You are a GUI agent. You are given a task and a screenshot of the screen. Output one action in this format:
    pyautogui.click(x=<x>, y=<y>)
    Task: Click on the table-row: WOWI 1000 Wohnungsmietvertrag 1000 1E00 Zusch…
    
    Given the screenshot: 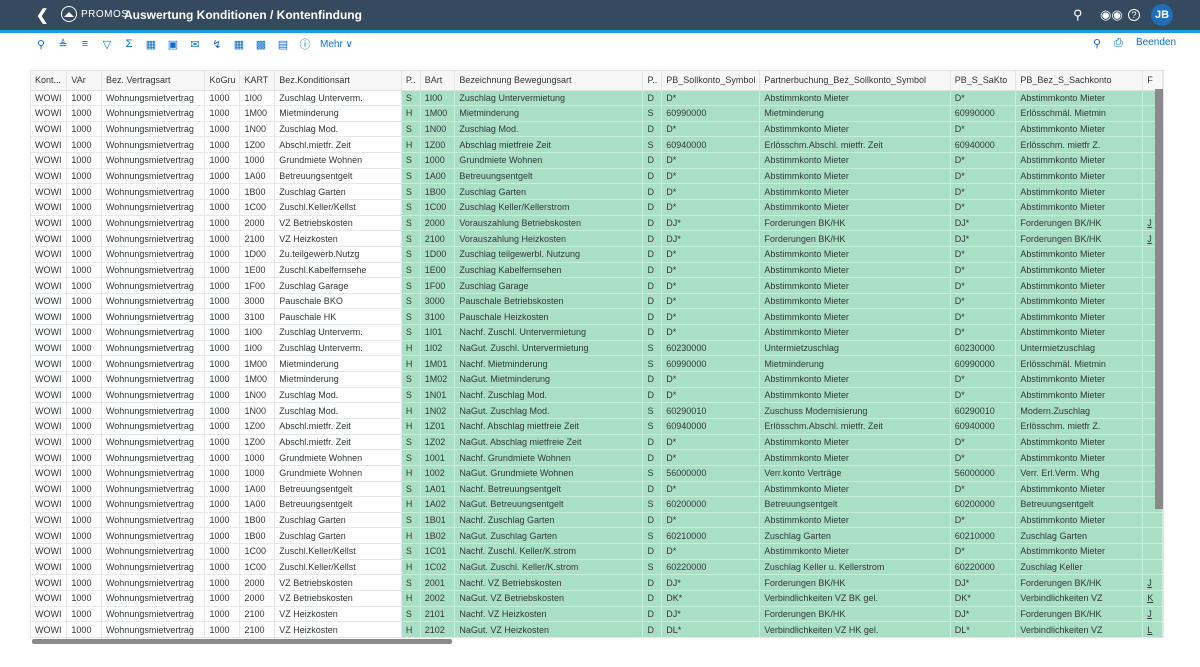 What is the action you would take?
    pyautogui.click(x=597, y=270)
    